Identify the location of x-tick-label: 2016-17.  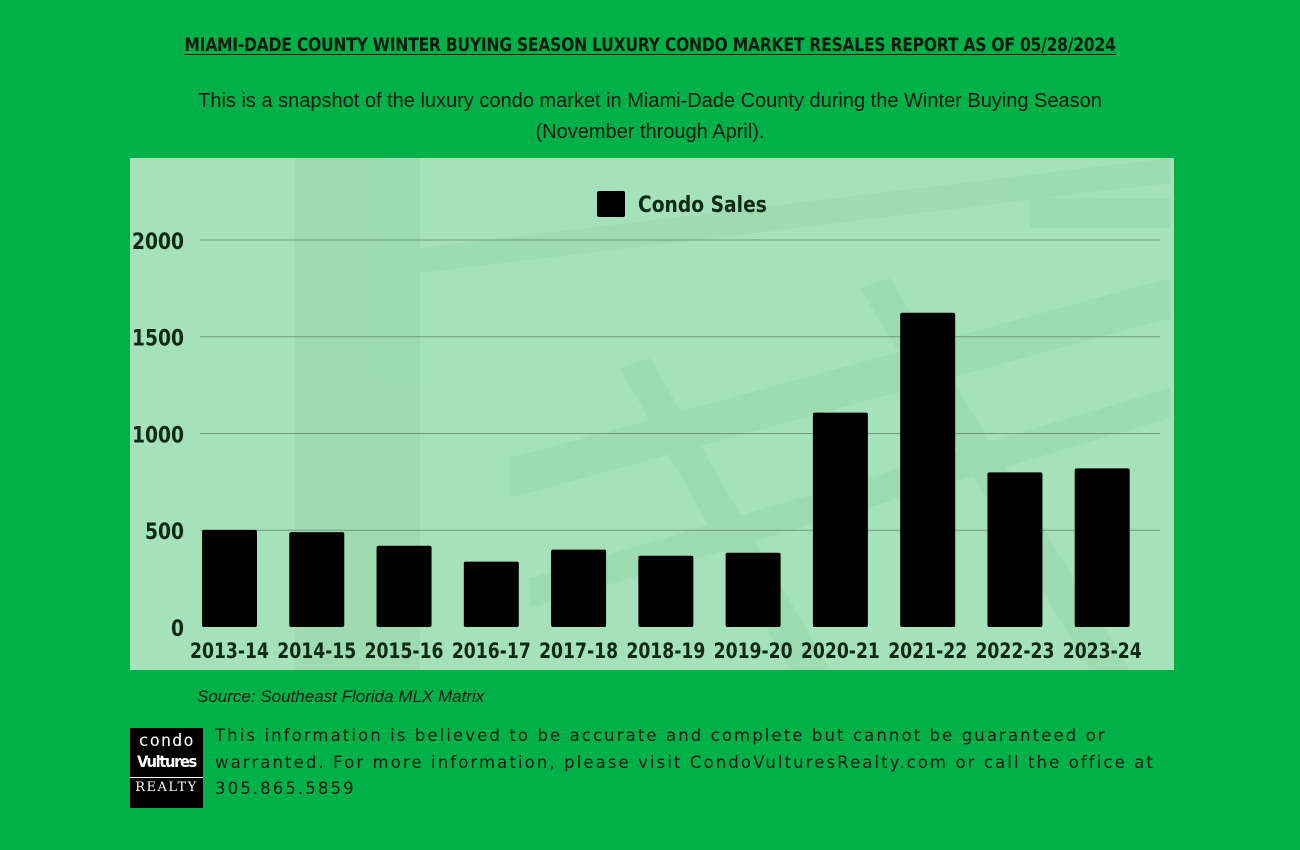
(491, 650).